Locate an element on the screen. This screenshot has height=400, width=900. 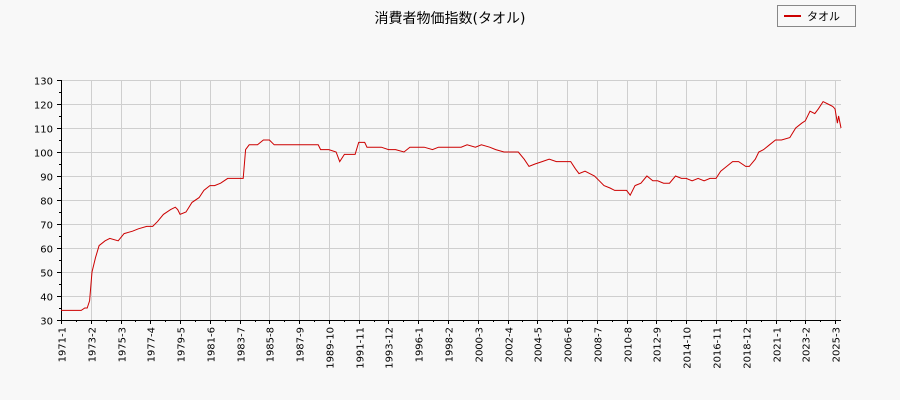
y-tick-label: 120 is located at coordinates (43, 106).